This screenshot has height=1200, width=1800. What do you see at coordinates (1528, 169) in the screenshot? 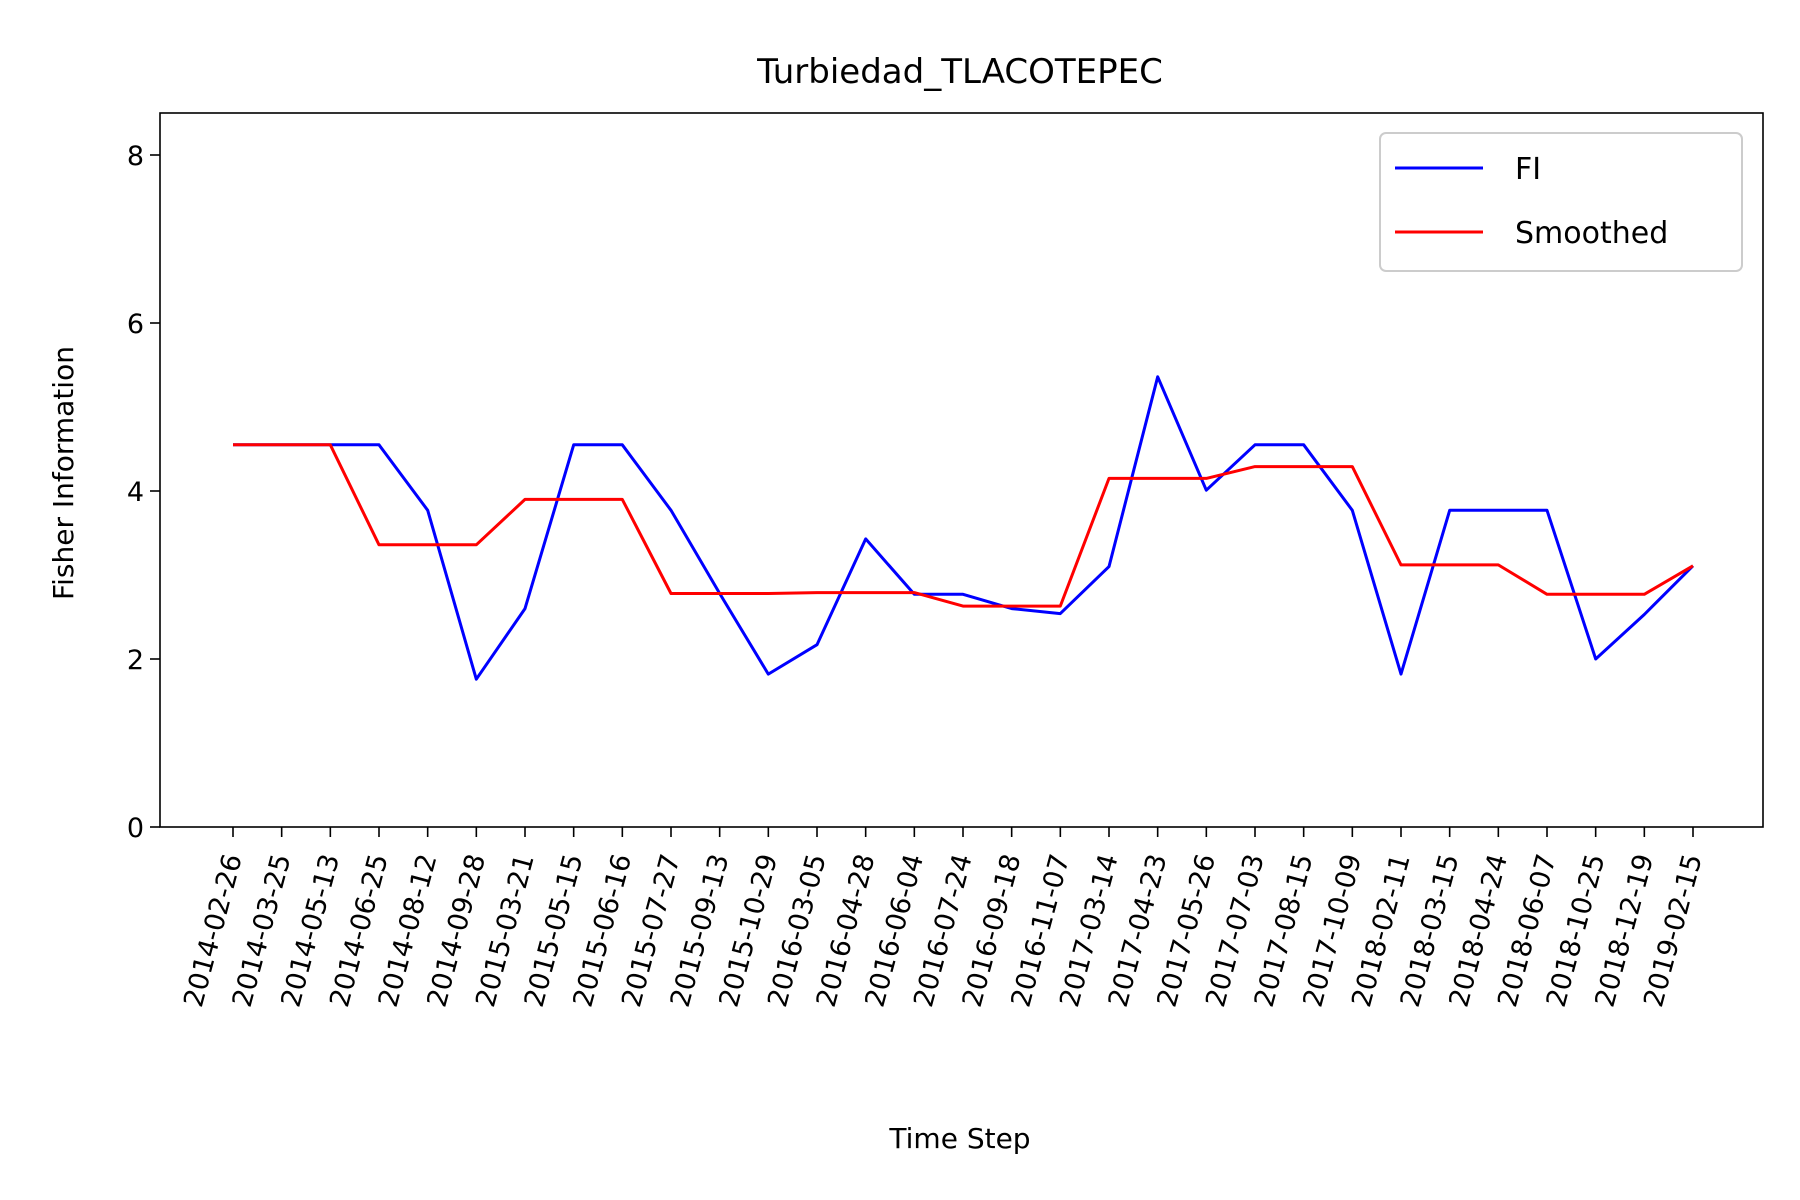
I see `legend-label: FI` at bounding box center [1528, 169].